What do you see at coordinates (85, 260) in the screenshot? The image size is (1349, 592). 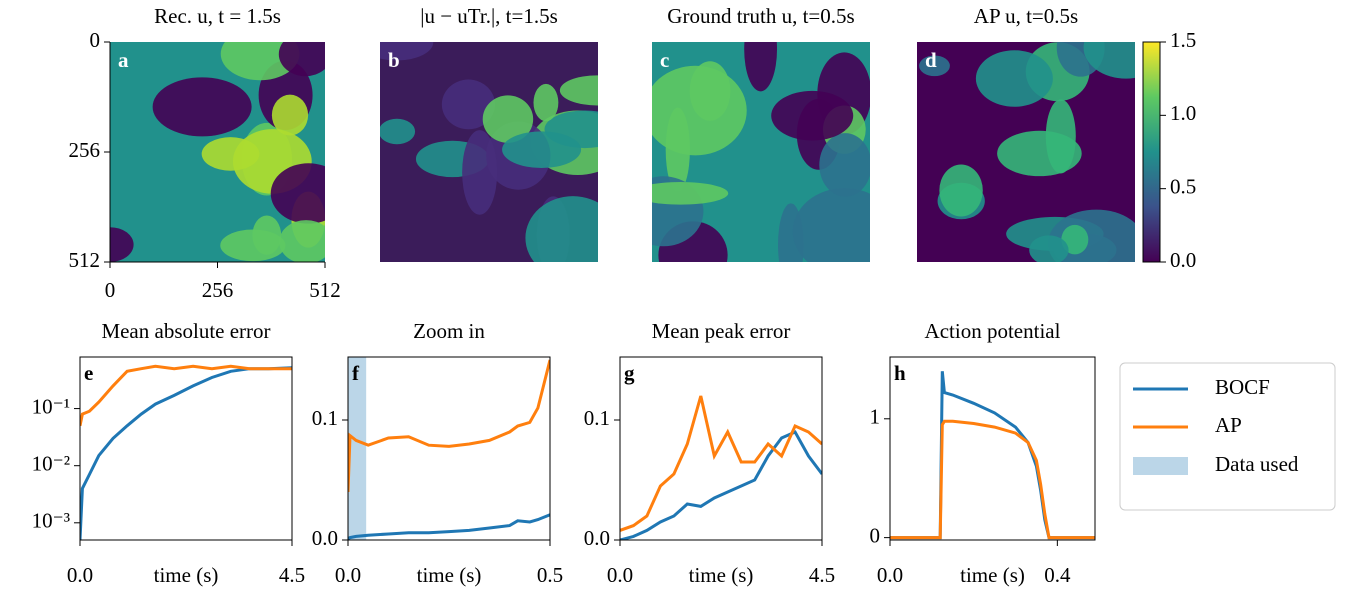 I see `y-tick-label: 512` at bounding box center [85, 260].